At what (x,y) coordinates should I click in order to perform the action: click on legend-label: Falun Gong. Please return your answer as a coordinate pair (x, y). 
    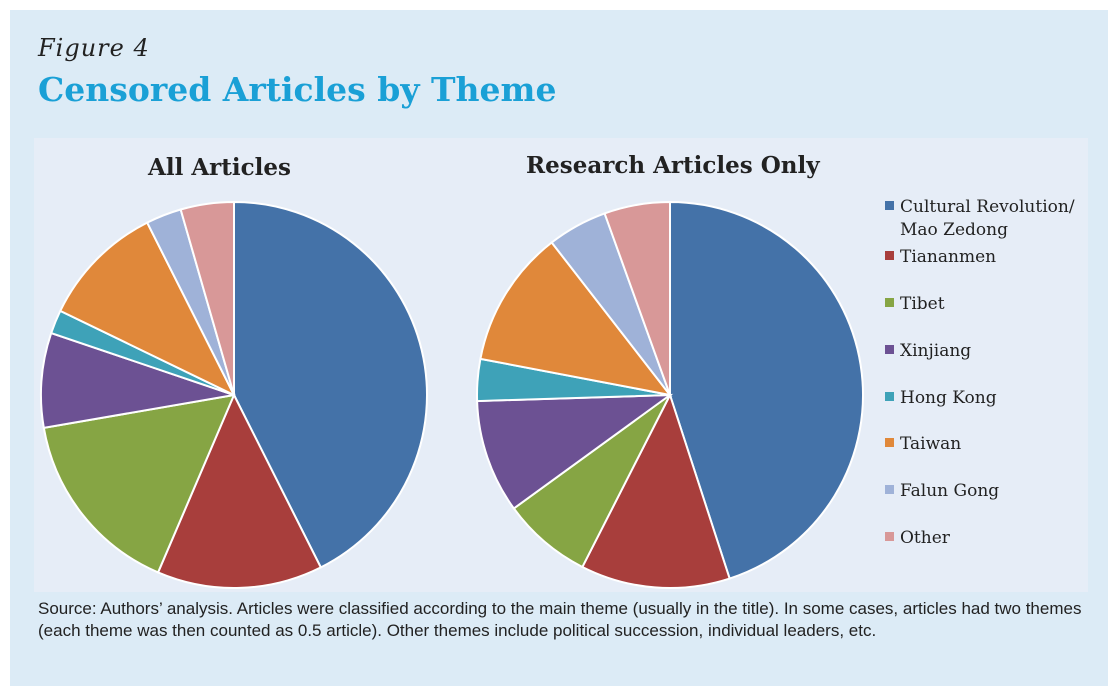
    Looking at the image, I should click on (950, 491).